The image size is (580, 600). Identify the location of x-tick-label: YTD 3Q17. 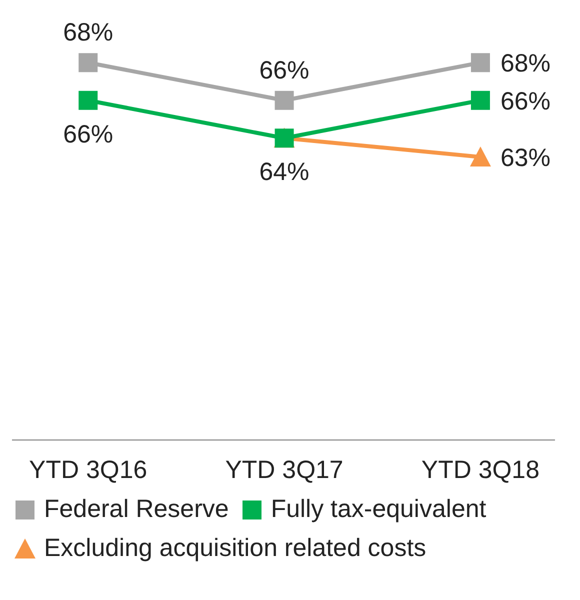
(284, 470).